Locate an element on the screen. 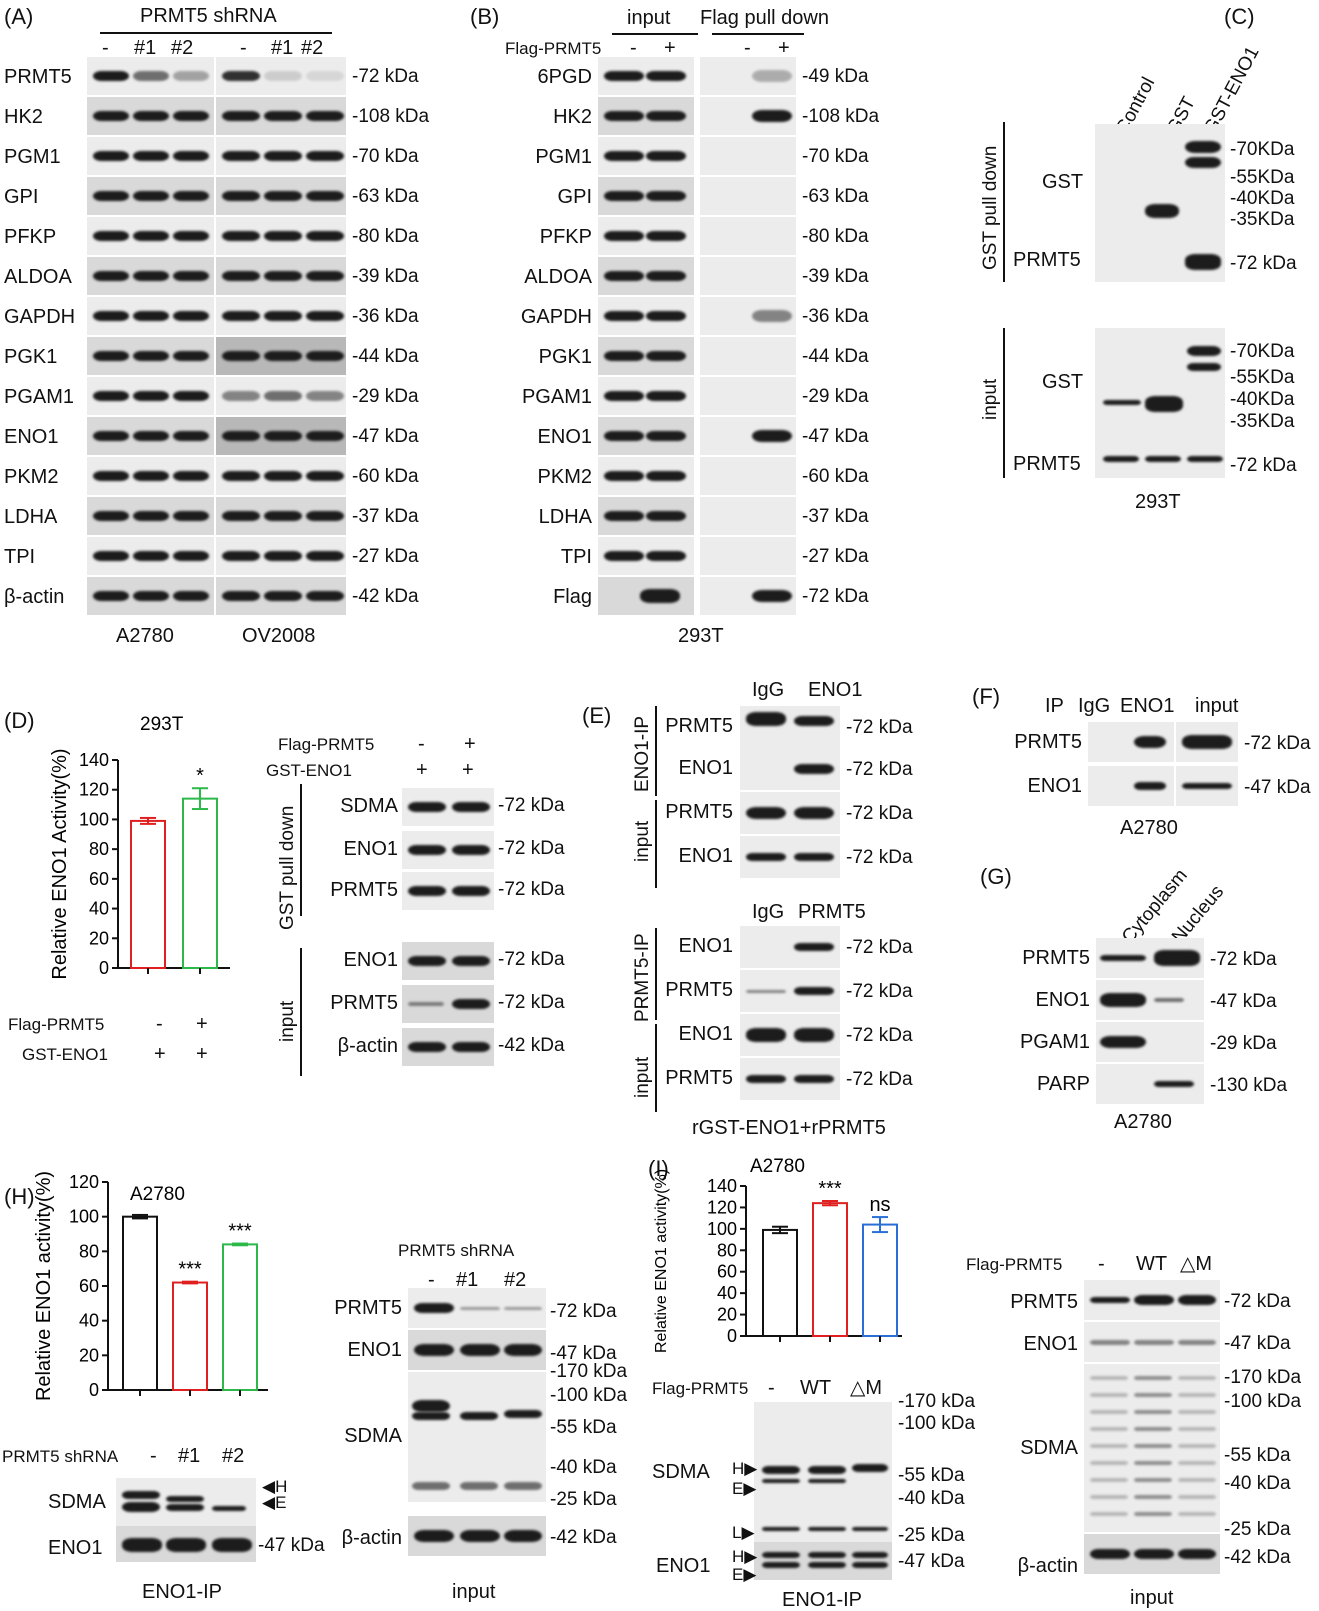  row-label: PARP is located at coordinates (1063, 1084).